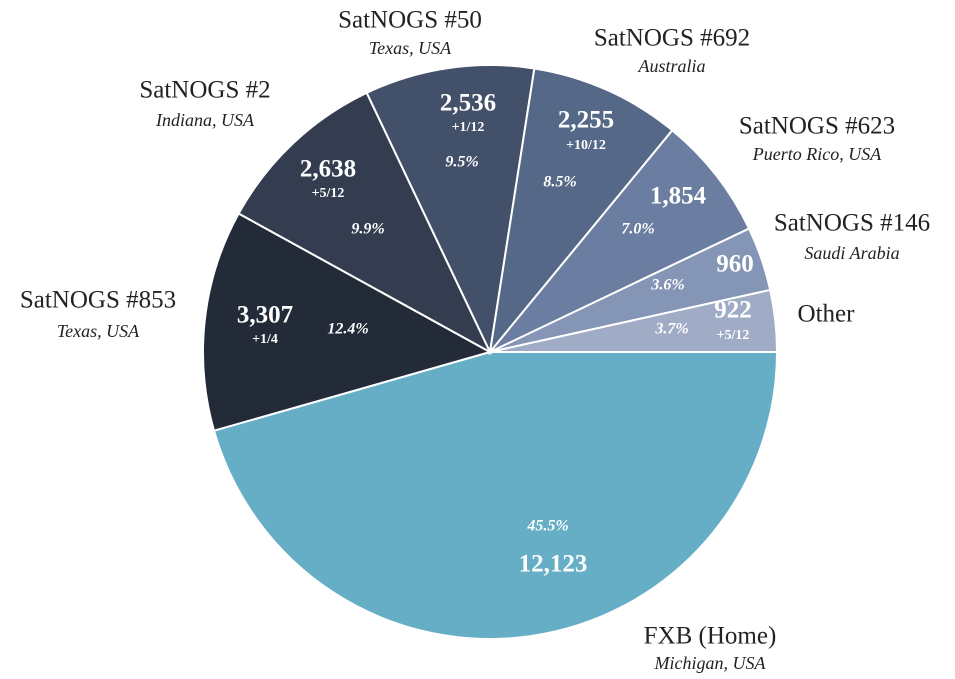 This screenshot has height=679, width=955. I want to click on fraction-label: +1/12, so click(468, 127).